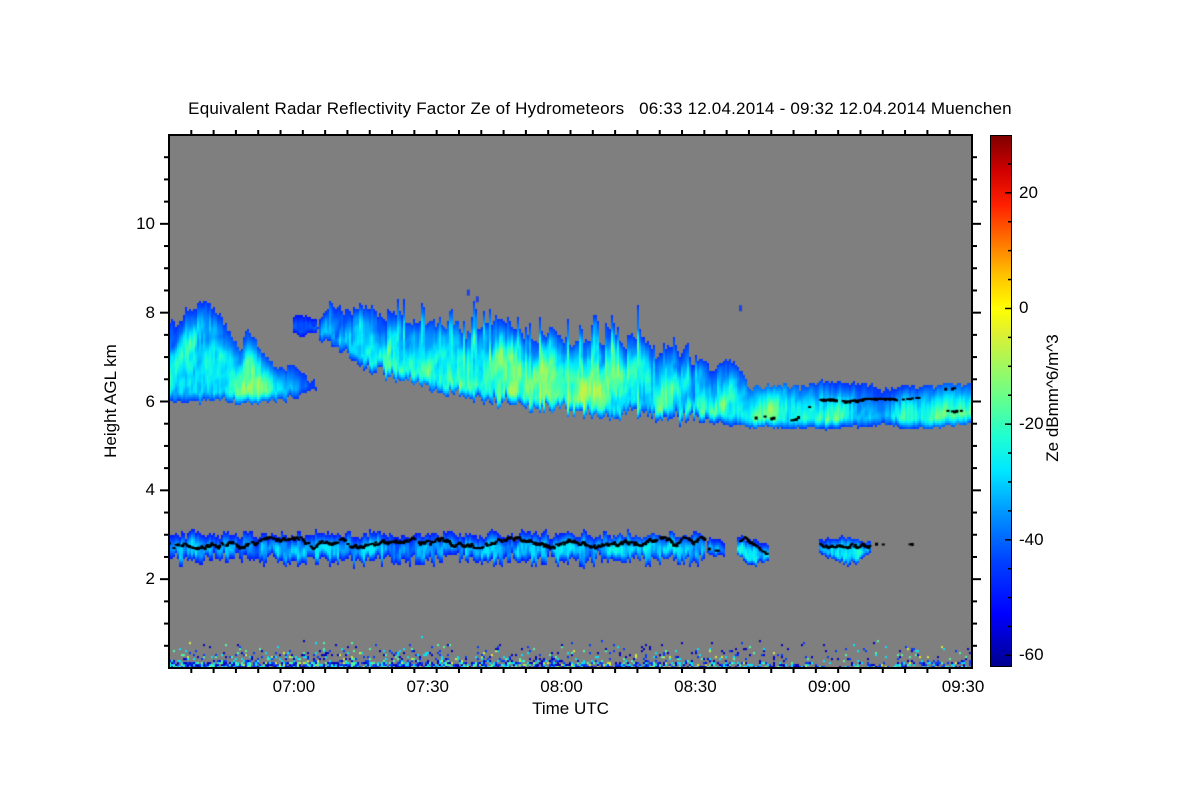 This screenshot has height=800, width=1200. Describe the element at coordinates (1028, 192) in the screenshot. I see `colorbar-tick-label: 20` at that location.